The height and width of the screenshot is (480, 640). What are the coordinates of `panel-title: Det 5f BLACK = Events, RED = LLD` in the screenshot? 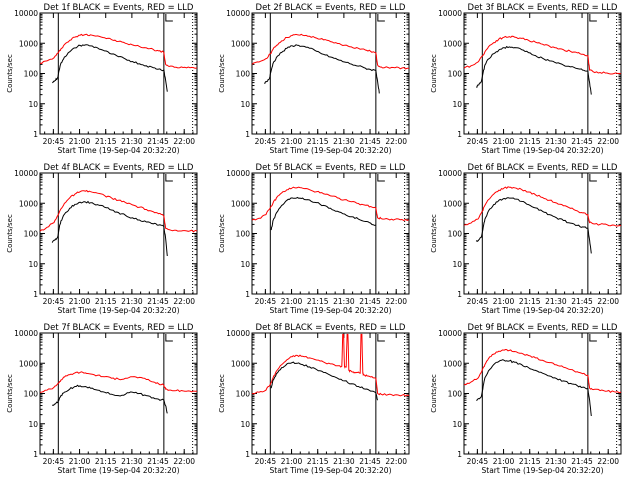 It's located at (331, 168).